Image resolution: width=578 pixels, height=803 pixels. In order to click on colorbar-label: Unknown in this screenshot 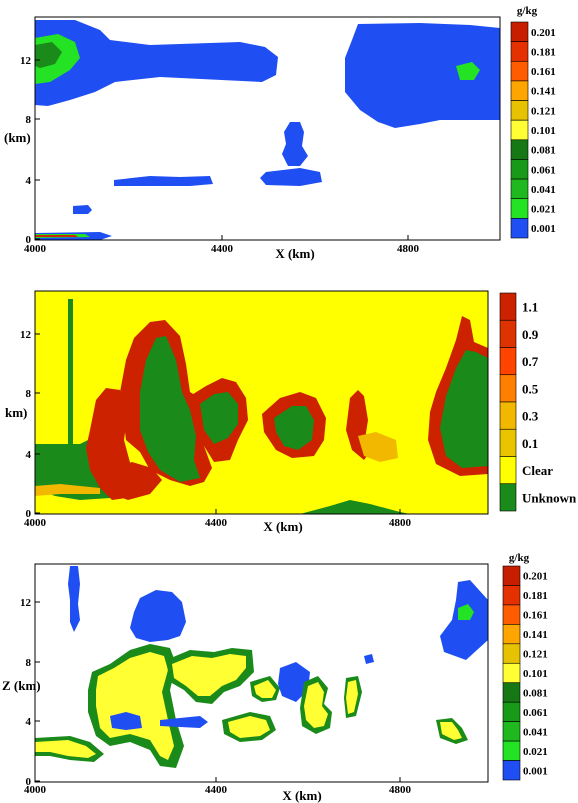, I will do `click(549, 497)`.